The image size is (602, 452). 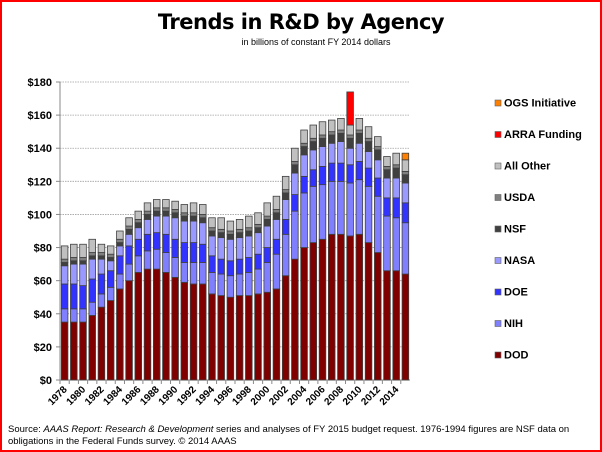 I want to click on x-tick-label: 2006, so click(x=316, y=396).